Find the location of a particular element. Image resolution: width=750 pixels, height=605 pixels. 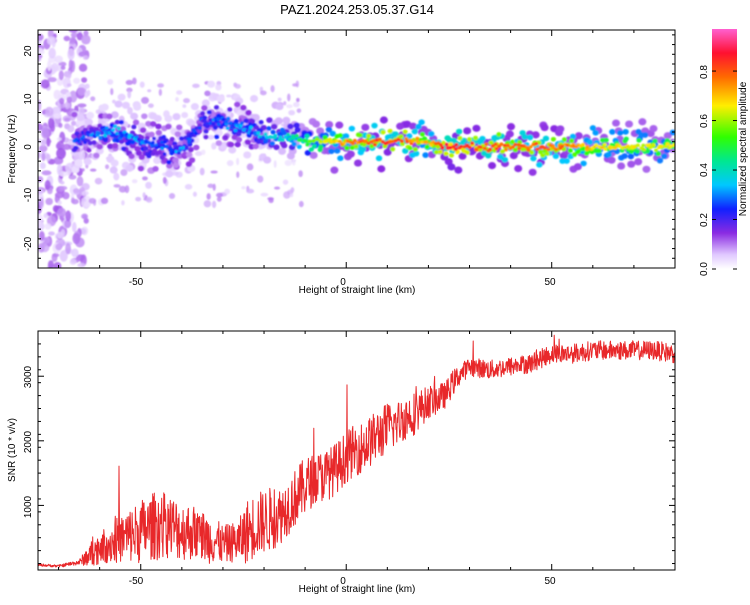

colorbar-tick-label: 0.0 is located at coordinates (704, 269).